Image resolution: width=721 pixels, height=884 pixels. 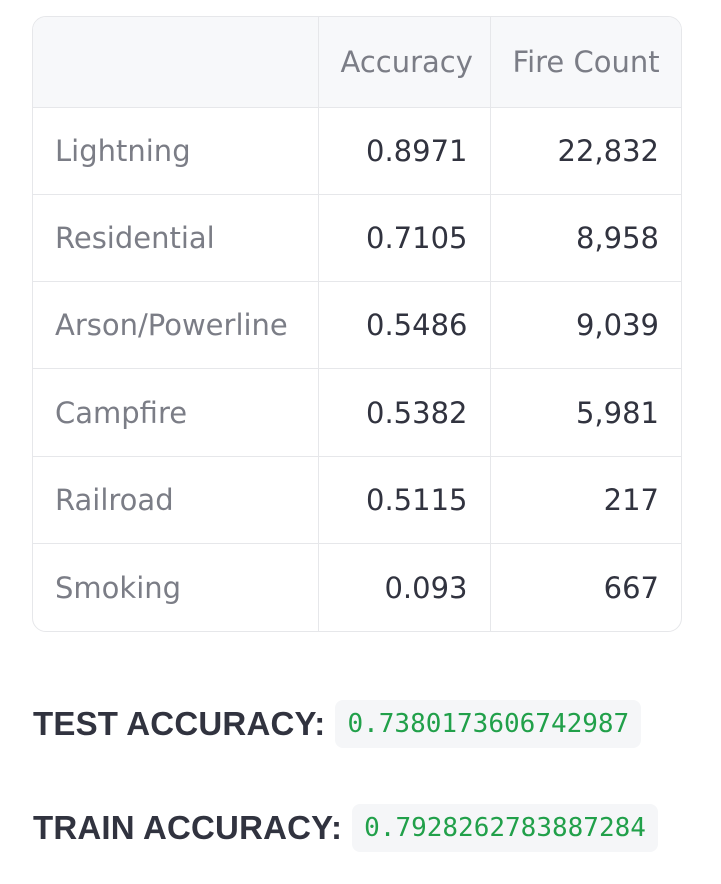 I want to click on test-accuracy-metric: TEST ACCURACY: 0.7380173606742987, so click(x=337, y=724).